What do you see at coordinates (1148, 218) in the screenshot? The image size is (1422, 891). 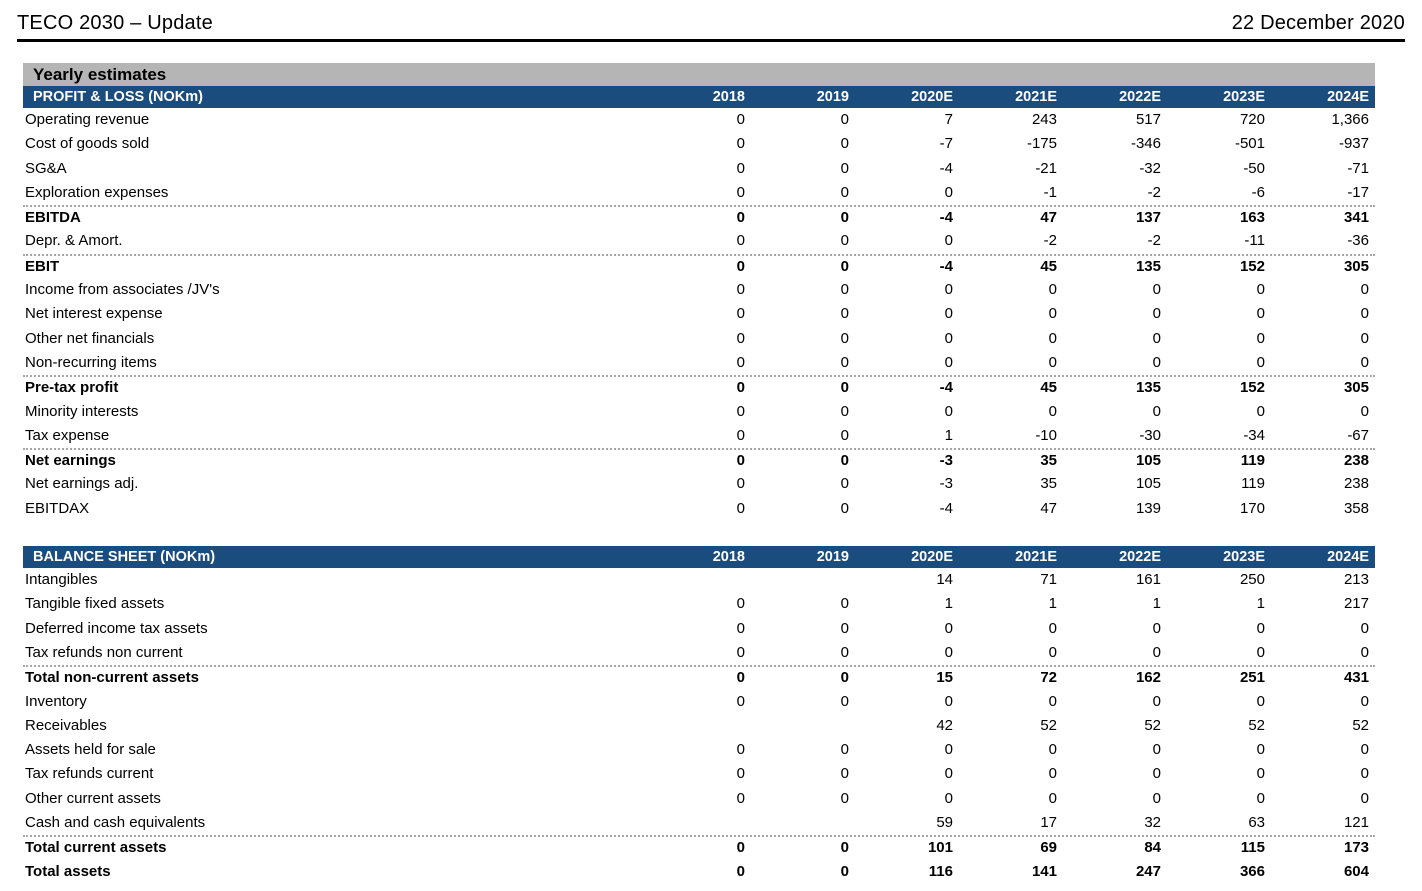 I see `cell-value: 137` at bounding box center [1148, 218].